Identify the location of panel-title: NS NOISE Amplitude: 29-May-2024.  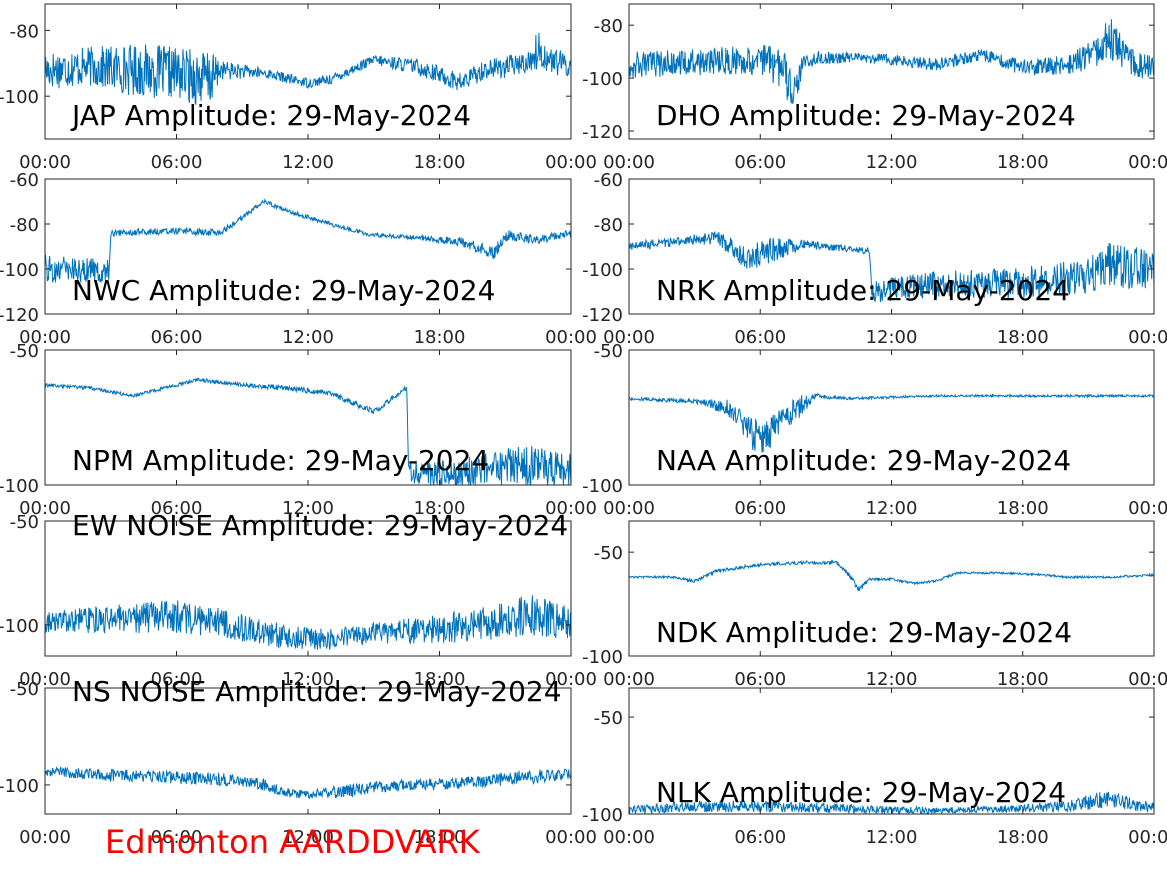
(317, 691).